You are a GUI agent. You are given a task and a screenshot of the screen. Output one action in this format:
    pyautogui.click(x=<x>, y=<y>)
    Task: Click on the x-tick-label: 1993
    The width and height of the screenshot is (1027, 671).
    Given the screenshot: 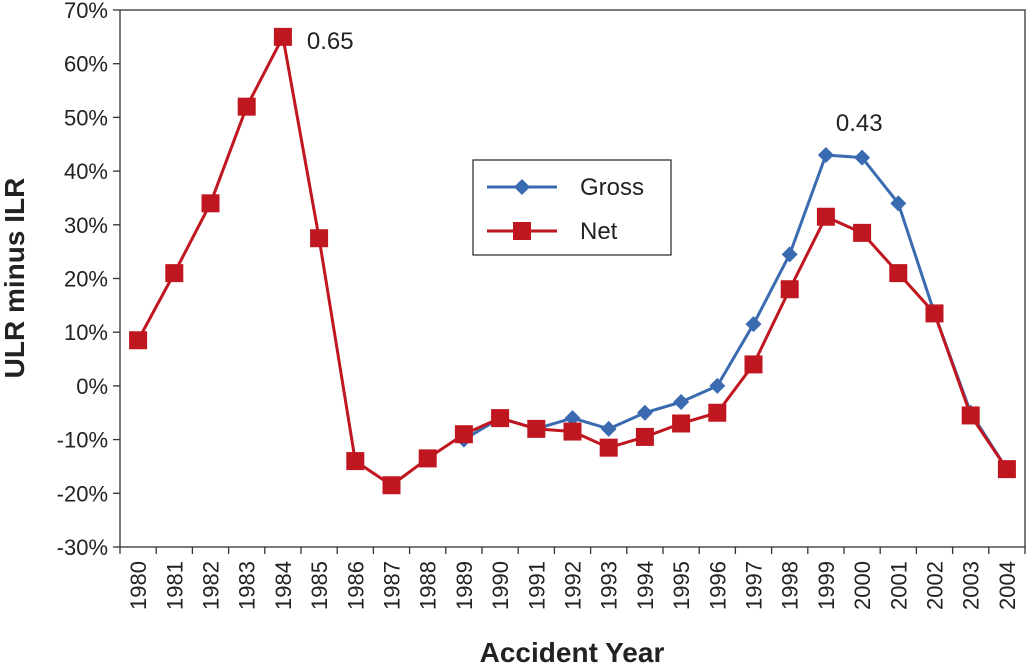 What is the action you would take?
    pyautogui.click(x=609, y=585)
    